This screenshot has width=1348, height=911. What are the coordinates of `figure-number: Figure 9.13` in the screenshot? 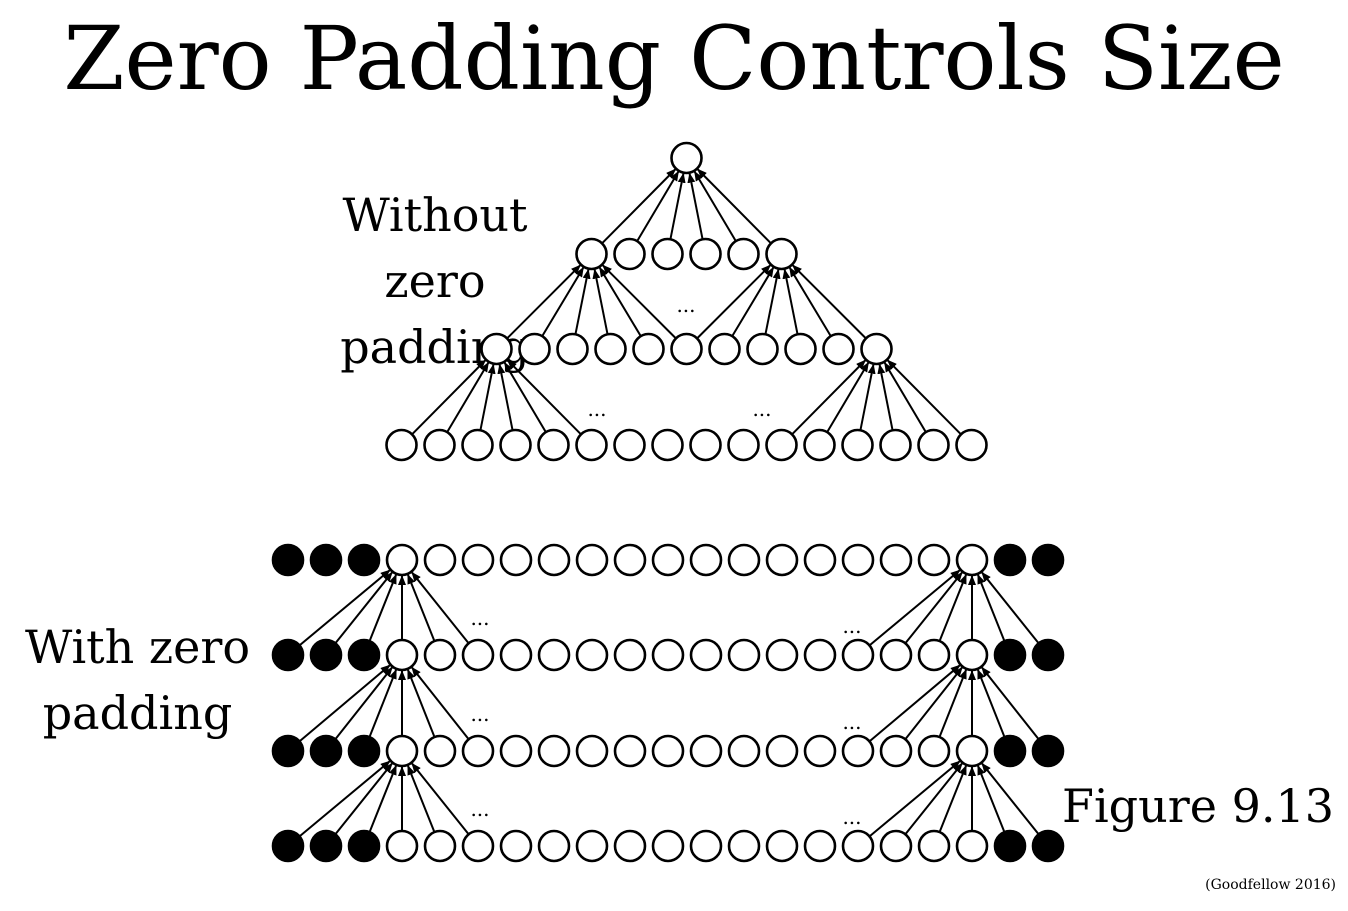 It's located at (1198, 806).